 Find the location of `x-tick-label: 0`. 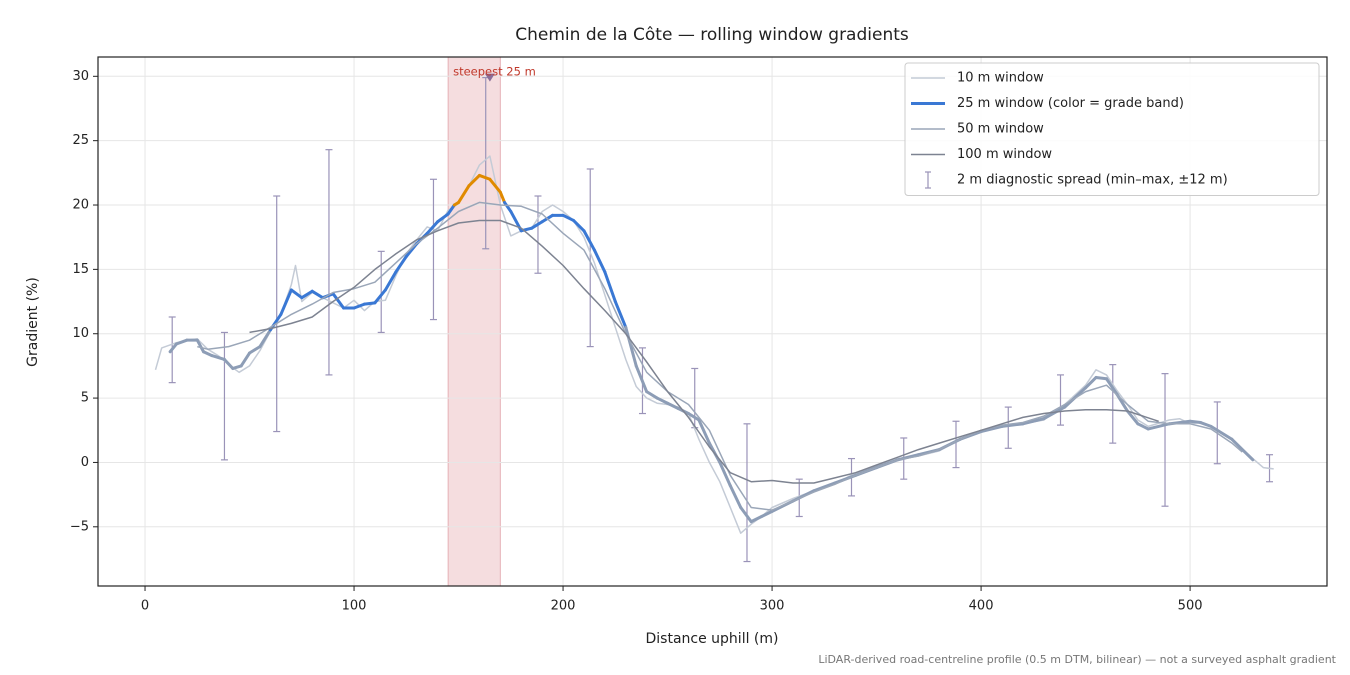

x-tick-label: 0 is located at coordinates (145, 606).